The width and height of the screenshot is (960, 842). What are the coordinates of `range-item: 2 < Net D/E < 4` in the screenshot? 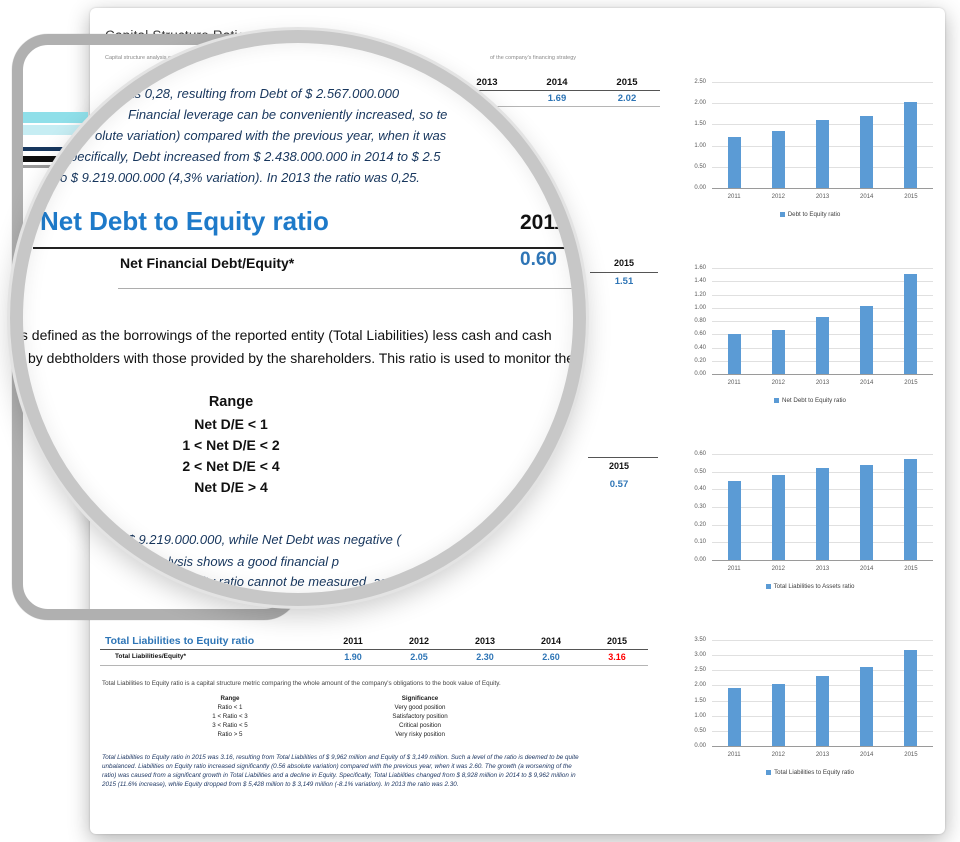 It's located at (231, 466).